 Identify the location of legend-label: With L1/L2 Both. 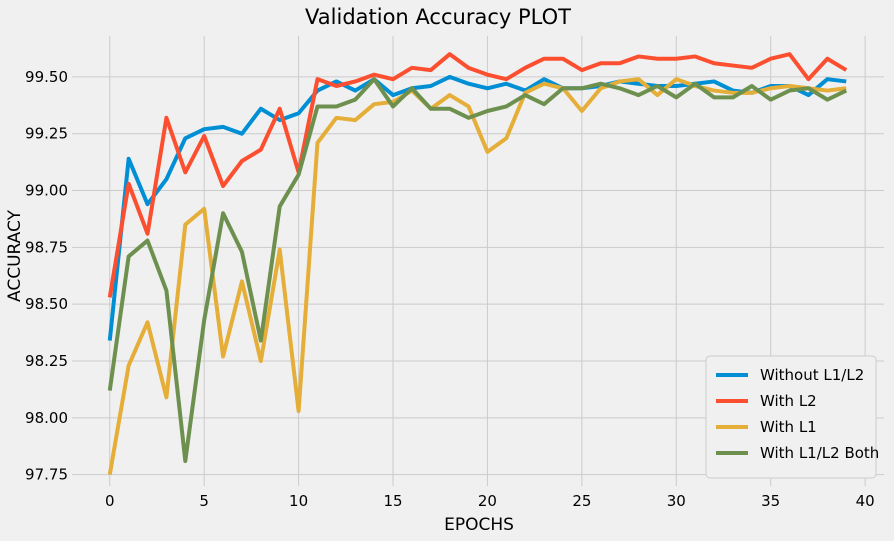
(819, 453).